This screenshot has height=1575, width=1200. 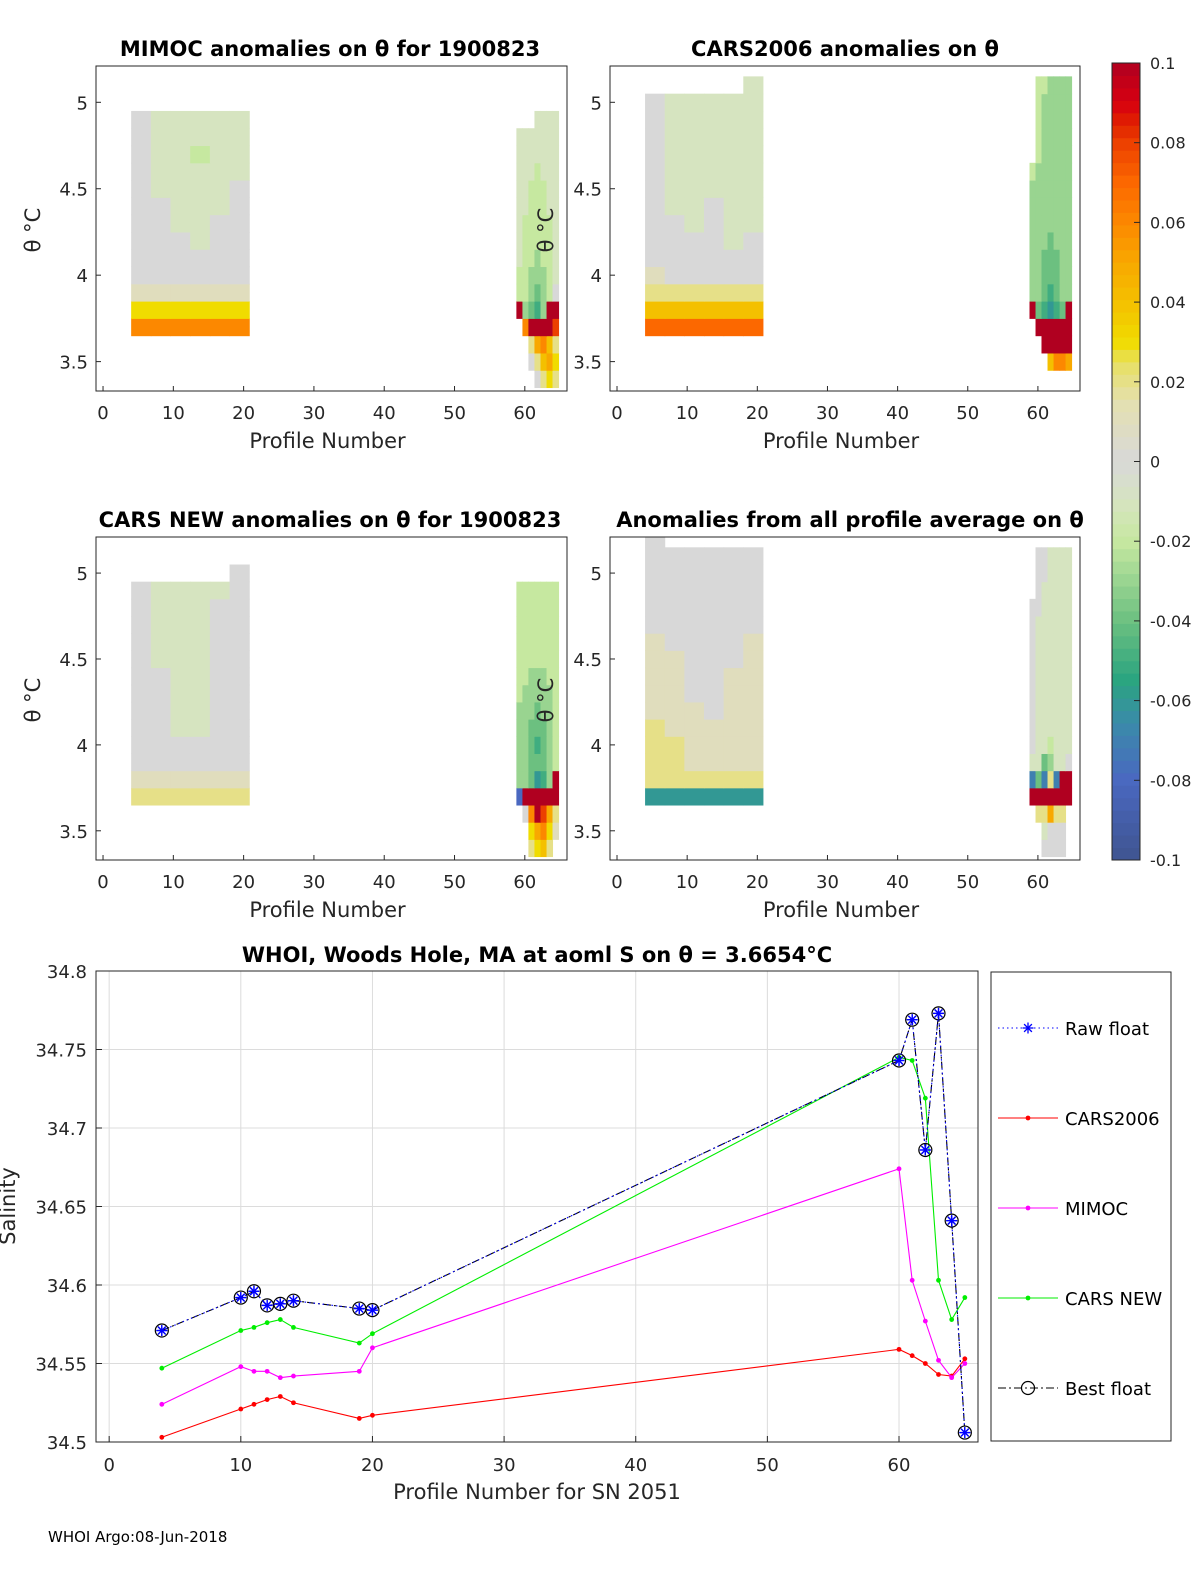 I want to click on x-tick-label: 0, so click(x=616, y=413).